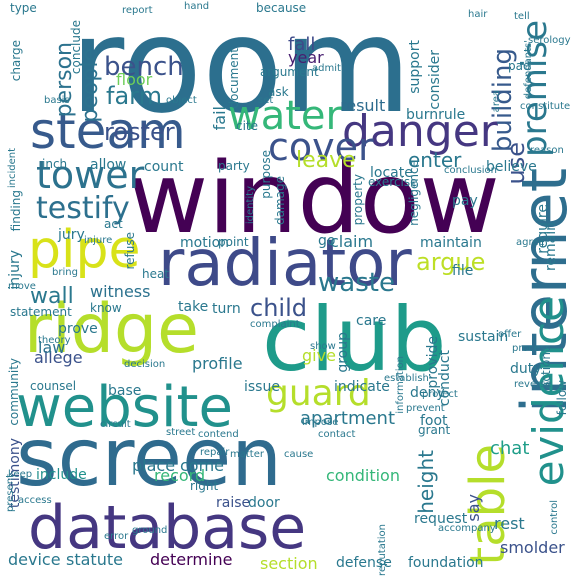 The width and height of the screenshot is (576, 576). What do you see at coordinates (352, 241) in the screenshot?
I see `cloud-word: claim` at bounding box center [352, 241].